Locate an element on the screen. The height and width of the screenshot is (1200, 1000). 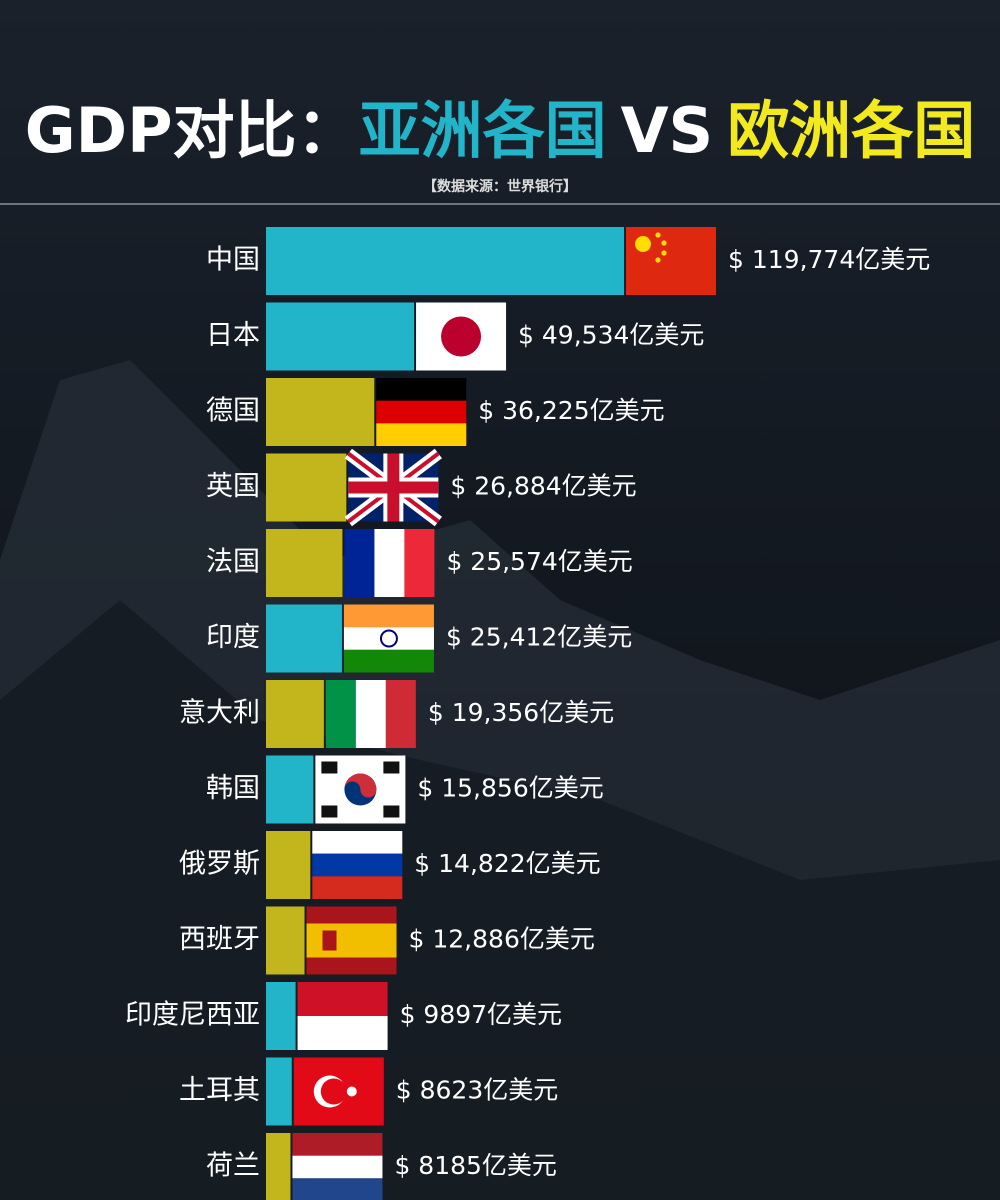
y-tick-label: 土耳其 is located at coordinates (219, 1090).